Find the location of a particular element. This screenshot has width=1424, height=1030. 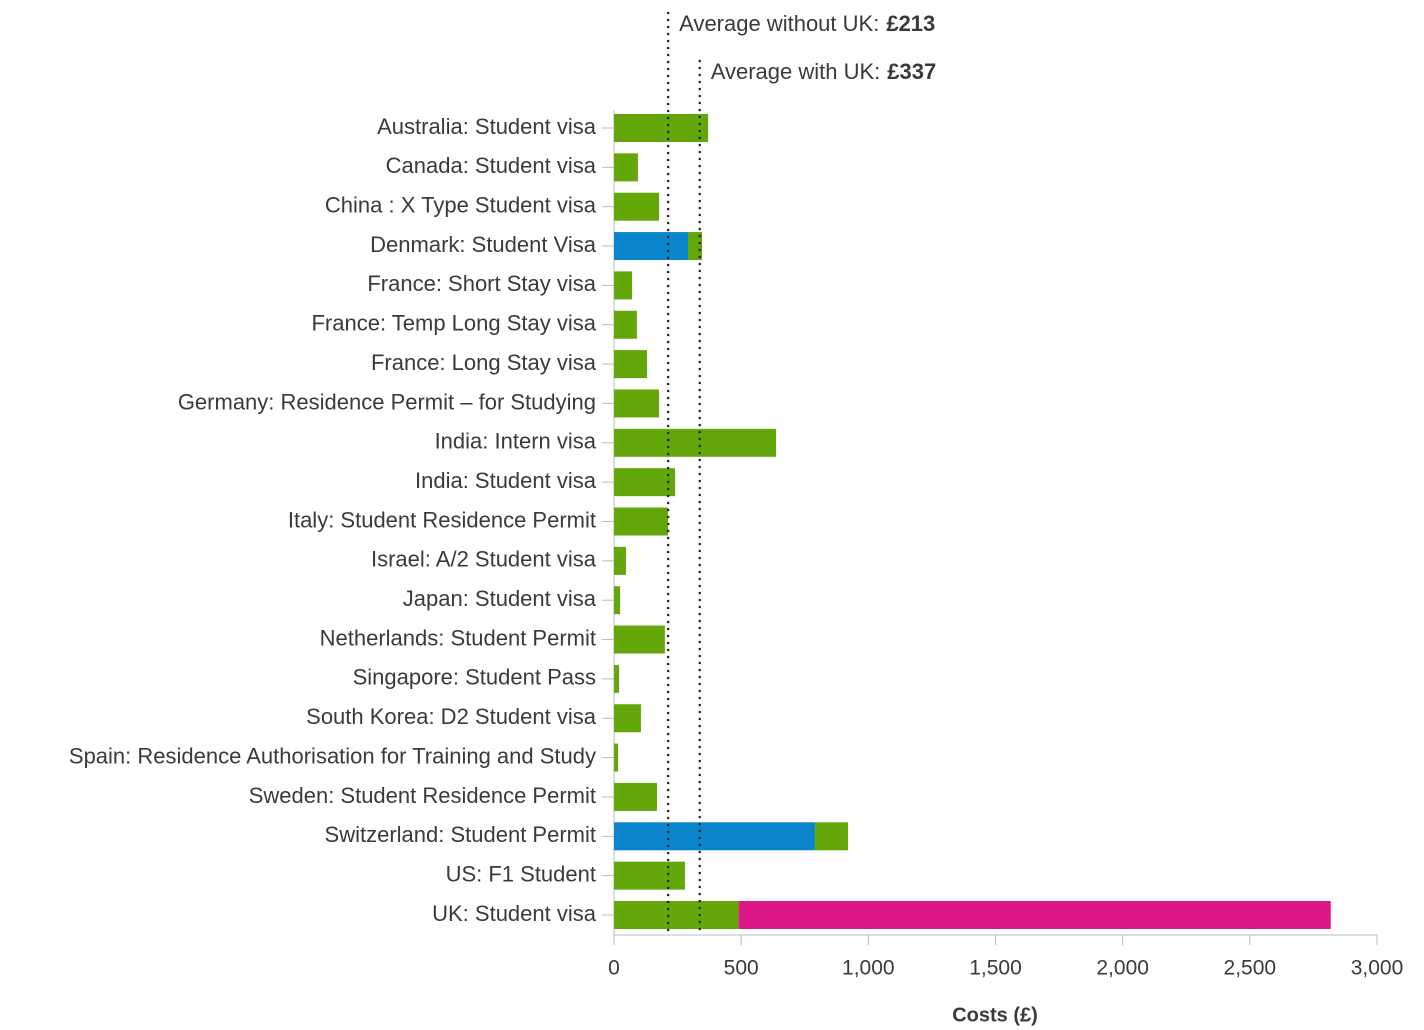

x-axis-title: Costs (£) is located at coordinates (995, 1015).